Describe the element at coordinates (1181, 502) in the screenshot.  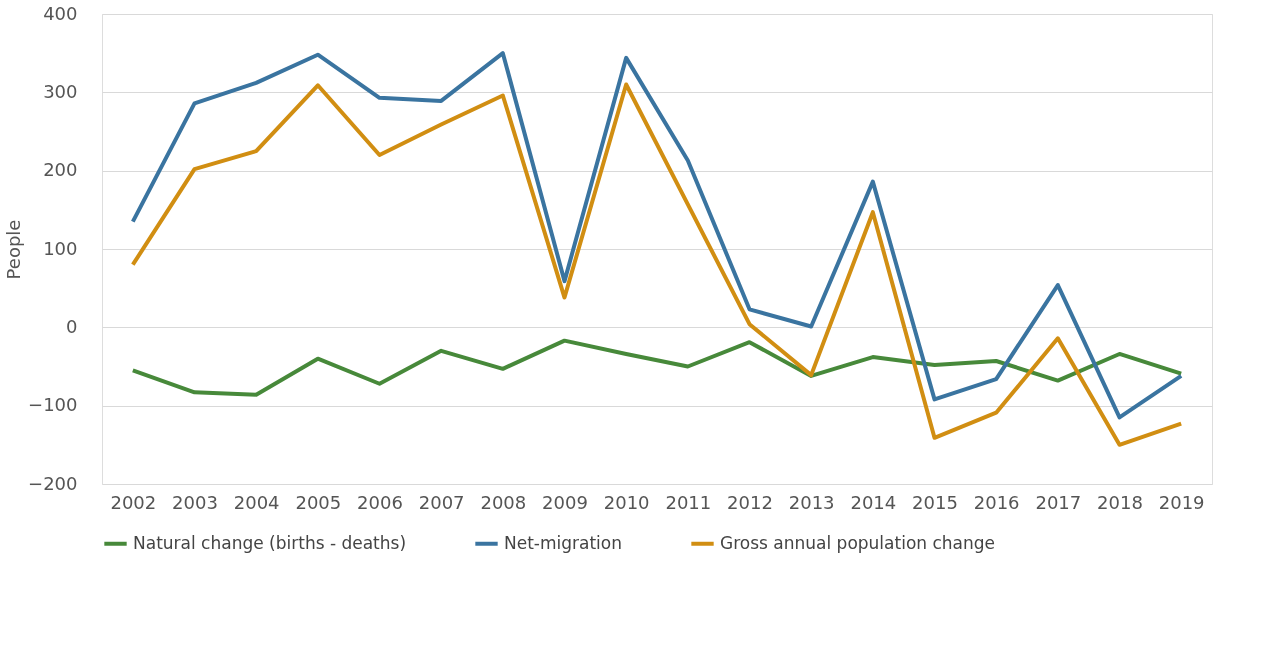
I see `x-tick-label: 2019` at that location.